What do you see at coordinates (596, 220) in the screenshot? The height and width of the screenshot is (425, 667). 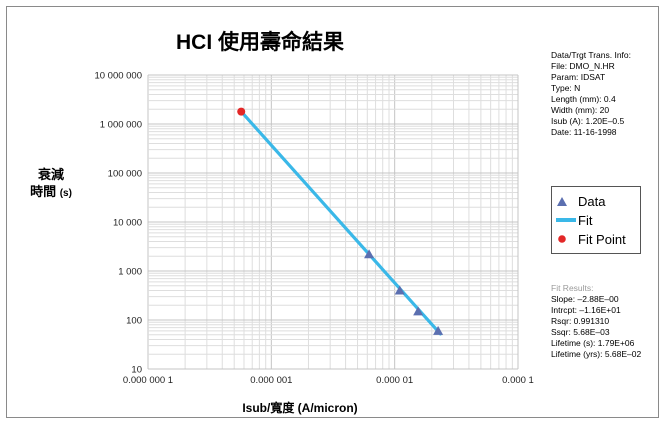 I see `legend: Data Fit Fit Point` at bounding box center [596, 220].